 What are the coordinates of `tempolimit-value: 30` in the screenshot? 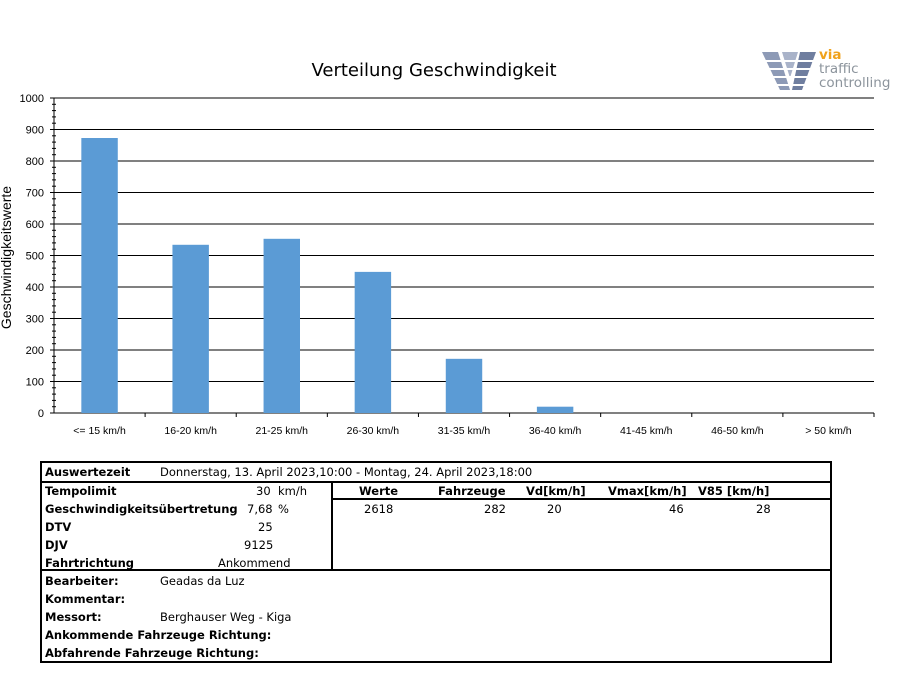 It's located at (263, 491).